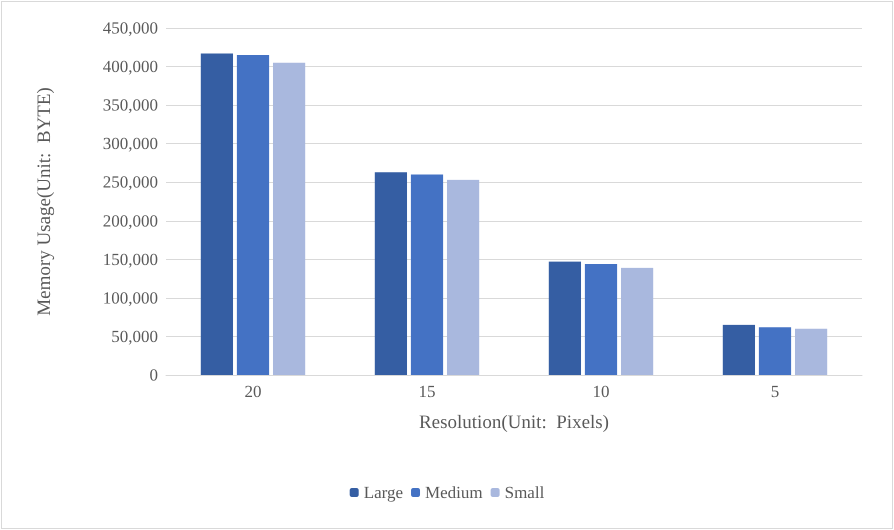  I want to click on legend-label: Medium, so click(454, 492).